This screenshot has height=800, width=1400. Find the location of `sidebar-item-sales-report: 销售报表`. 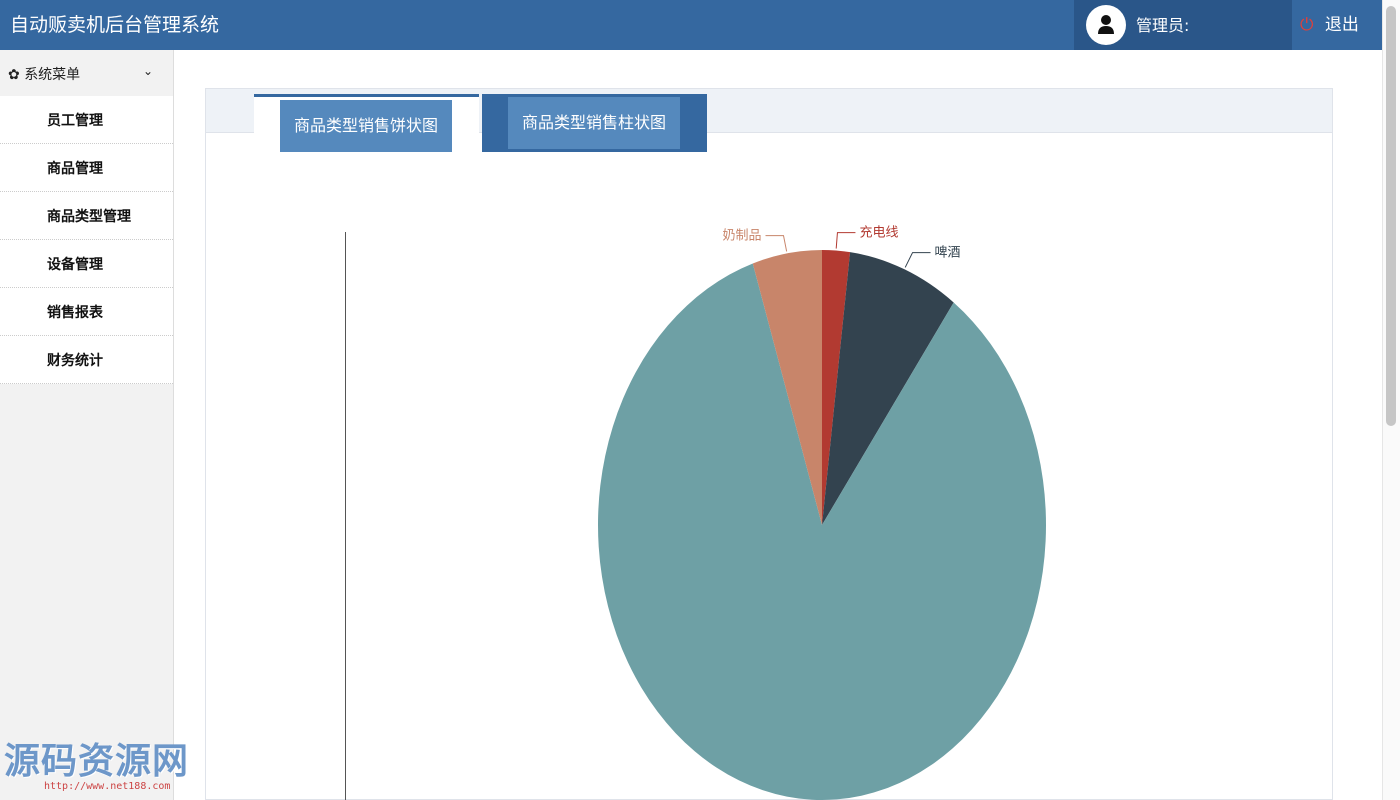

sidebar-item-sales-report: 销售报表 is located at coordinates (86, 312).